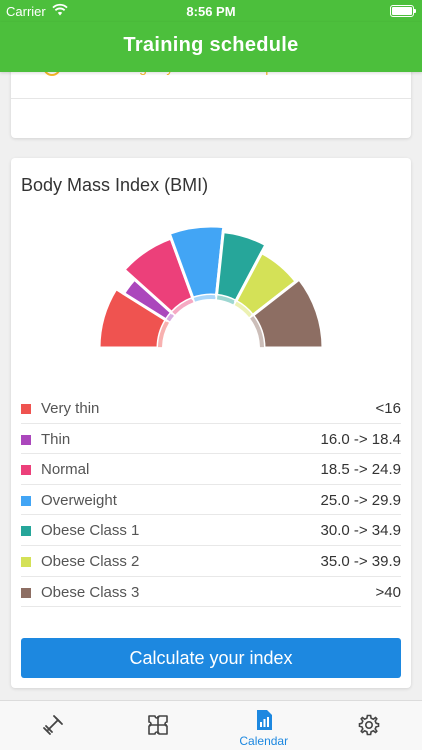  I want to click on legend-category-name: Obese Class 1, so click(90, 531).